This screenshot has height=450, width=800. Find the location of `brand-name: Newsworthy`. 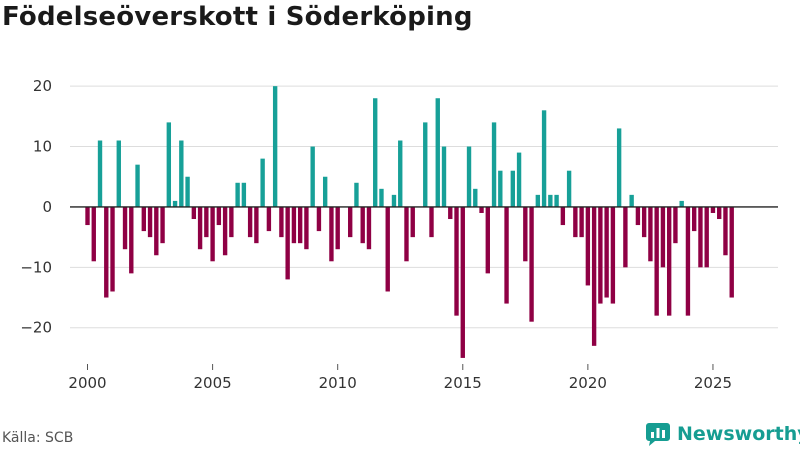

brand-name: Newsworthy is located at coordinates (738, 434).